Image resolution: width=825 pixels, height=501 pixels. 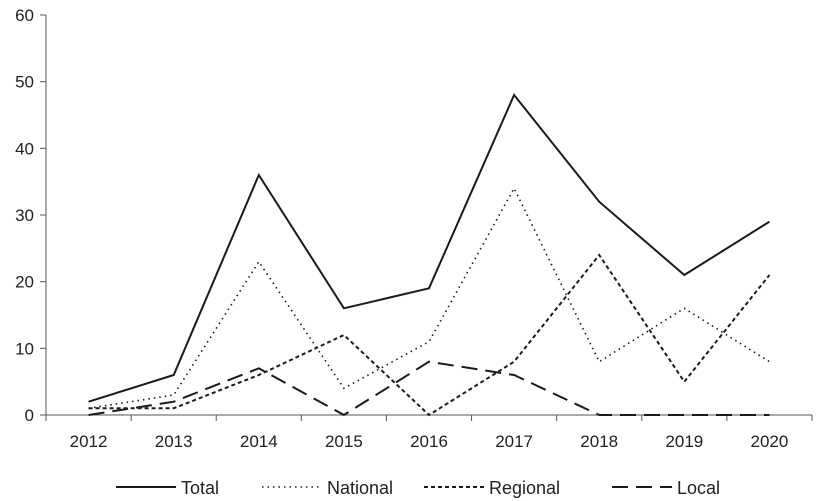 What do you see at coordinates (514, 441) in the screenshot?
I see `x-tick-label: 2017` at bounding box center [514, 441].